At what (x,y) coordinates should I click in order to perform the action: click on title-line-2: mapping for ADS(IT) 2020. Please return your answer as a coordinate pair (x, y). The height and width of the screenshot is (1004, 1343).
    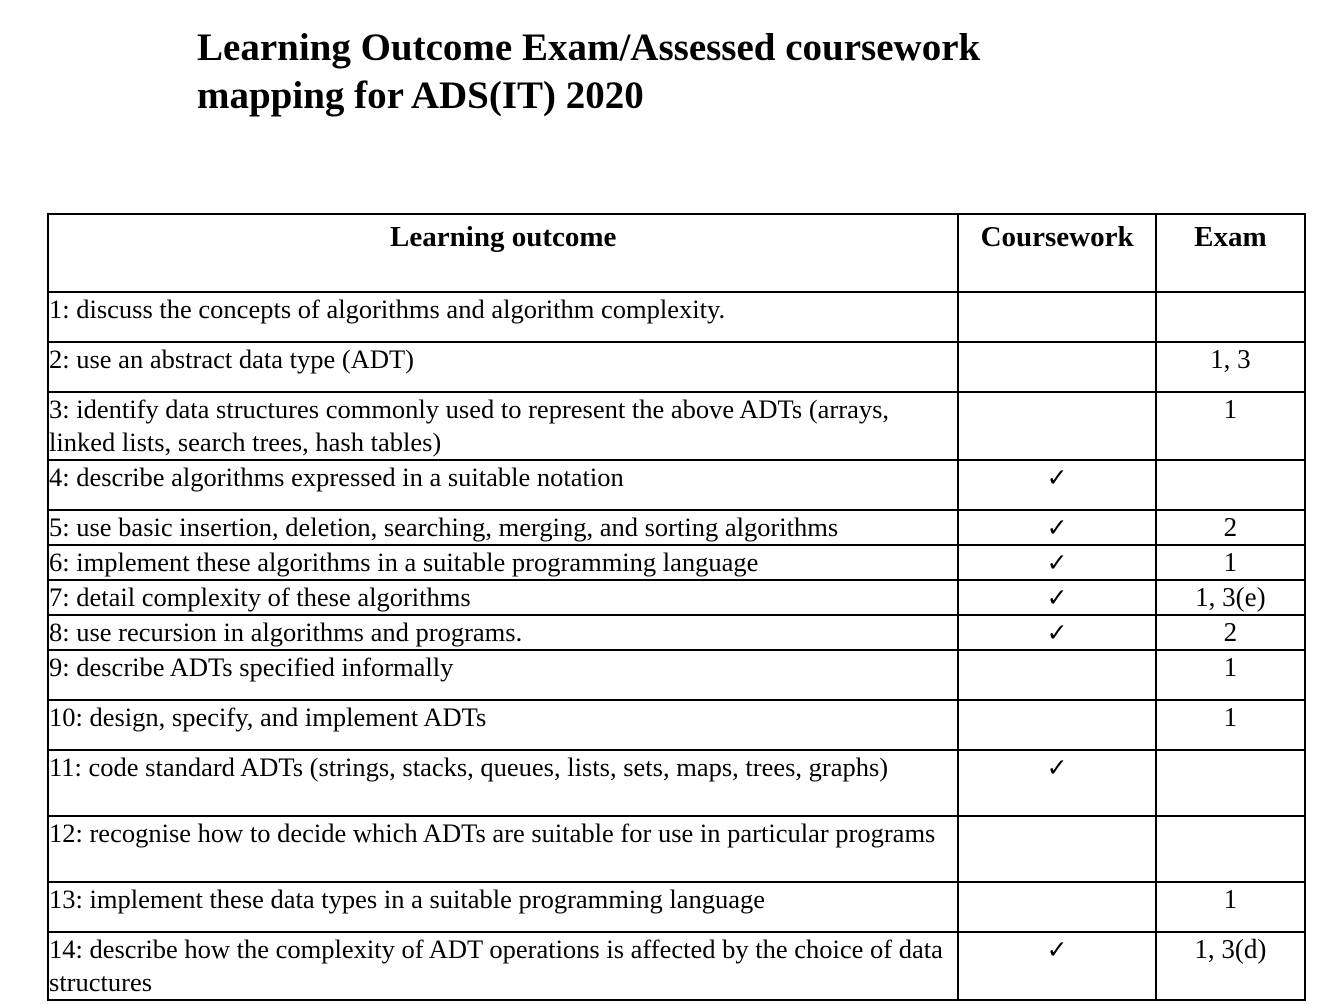
    Looking at the image, I should click on (420, 95).